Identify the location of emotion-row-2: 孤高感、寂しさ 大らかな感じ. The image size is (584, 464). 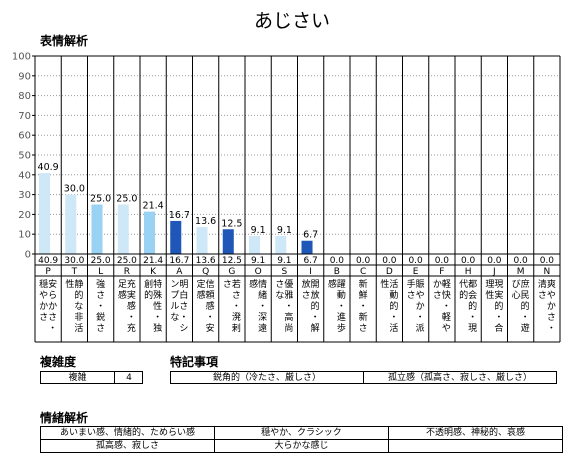
(215, 446).